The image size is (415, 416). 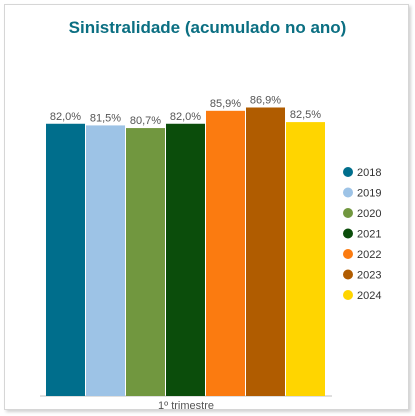 What do you see at coordinates (105, 261) in the screenshot?
I see `bar-2019` at bounding box center [105, 261].